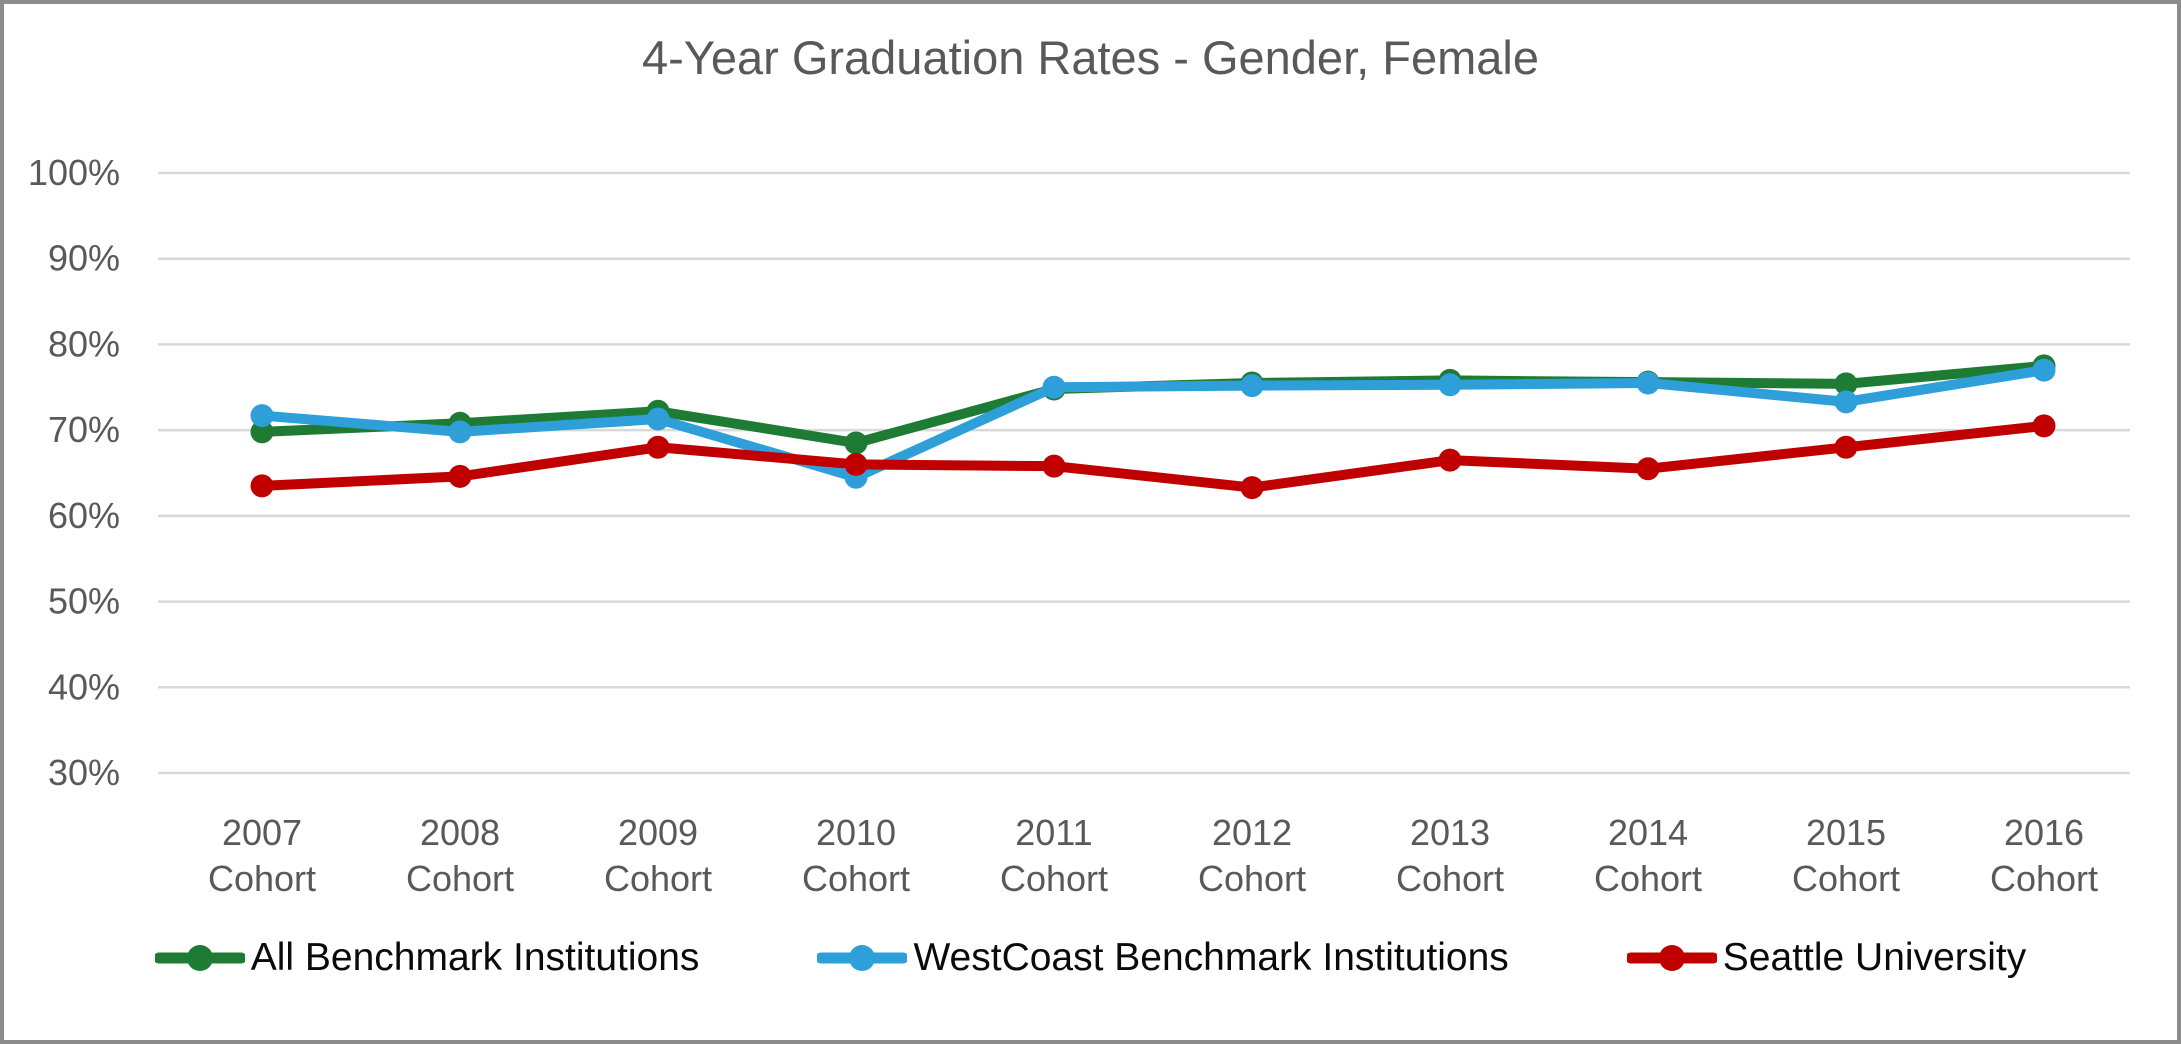  What do you see at coordinates (1211, 957) in the screenshot?
I see `legend-label: WestCoast Benchmark Institutions` at bounding box center [1211, 957].